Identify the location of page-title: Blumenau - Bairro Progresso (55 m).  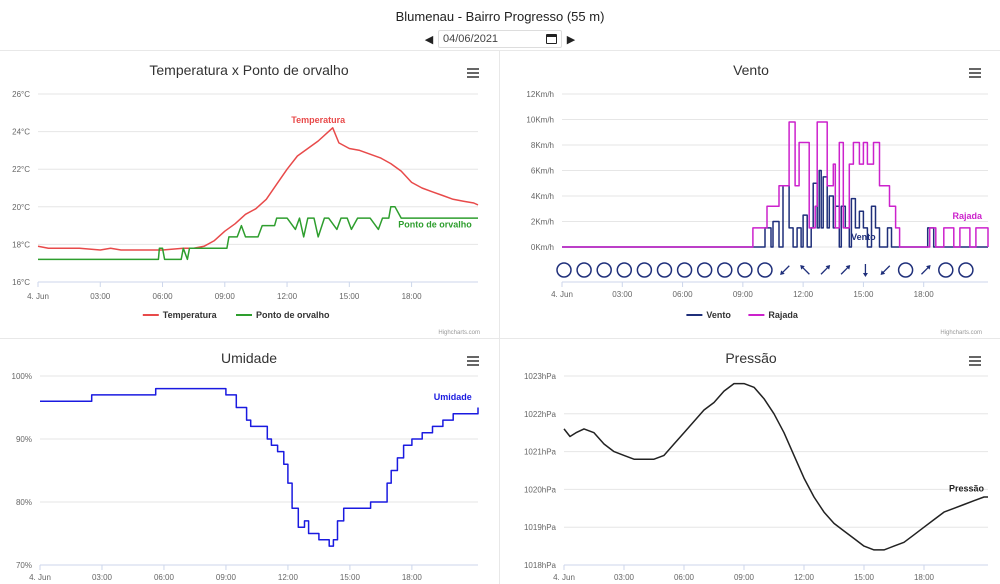
(500, 16).